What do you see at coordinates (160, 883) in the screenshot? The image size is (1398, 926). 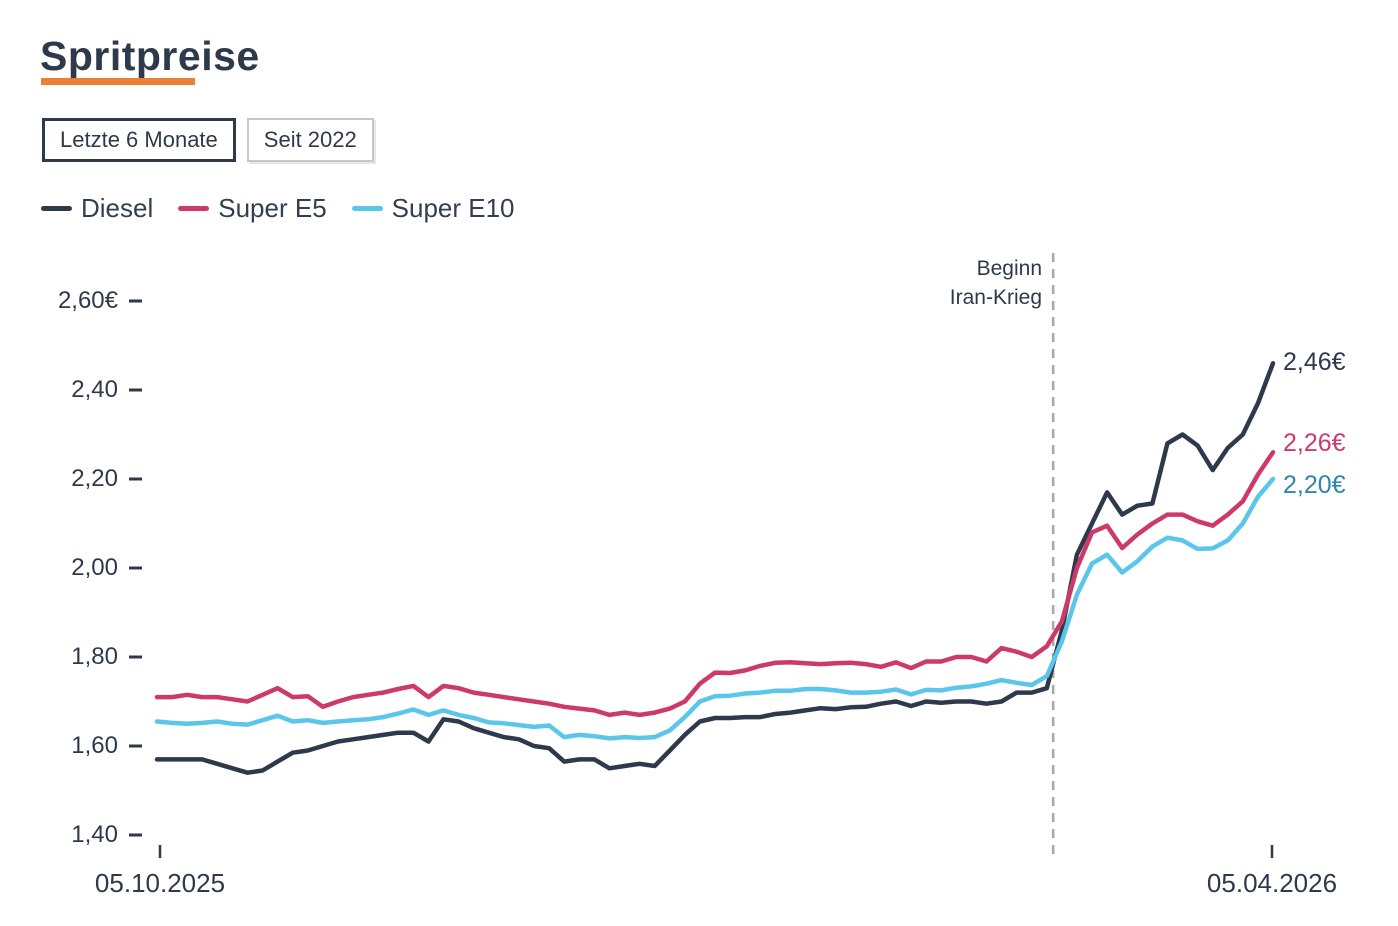 I see `x-axis-label-start: 05.10.2025` at bounding box center [160, 883].